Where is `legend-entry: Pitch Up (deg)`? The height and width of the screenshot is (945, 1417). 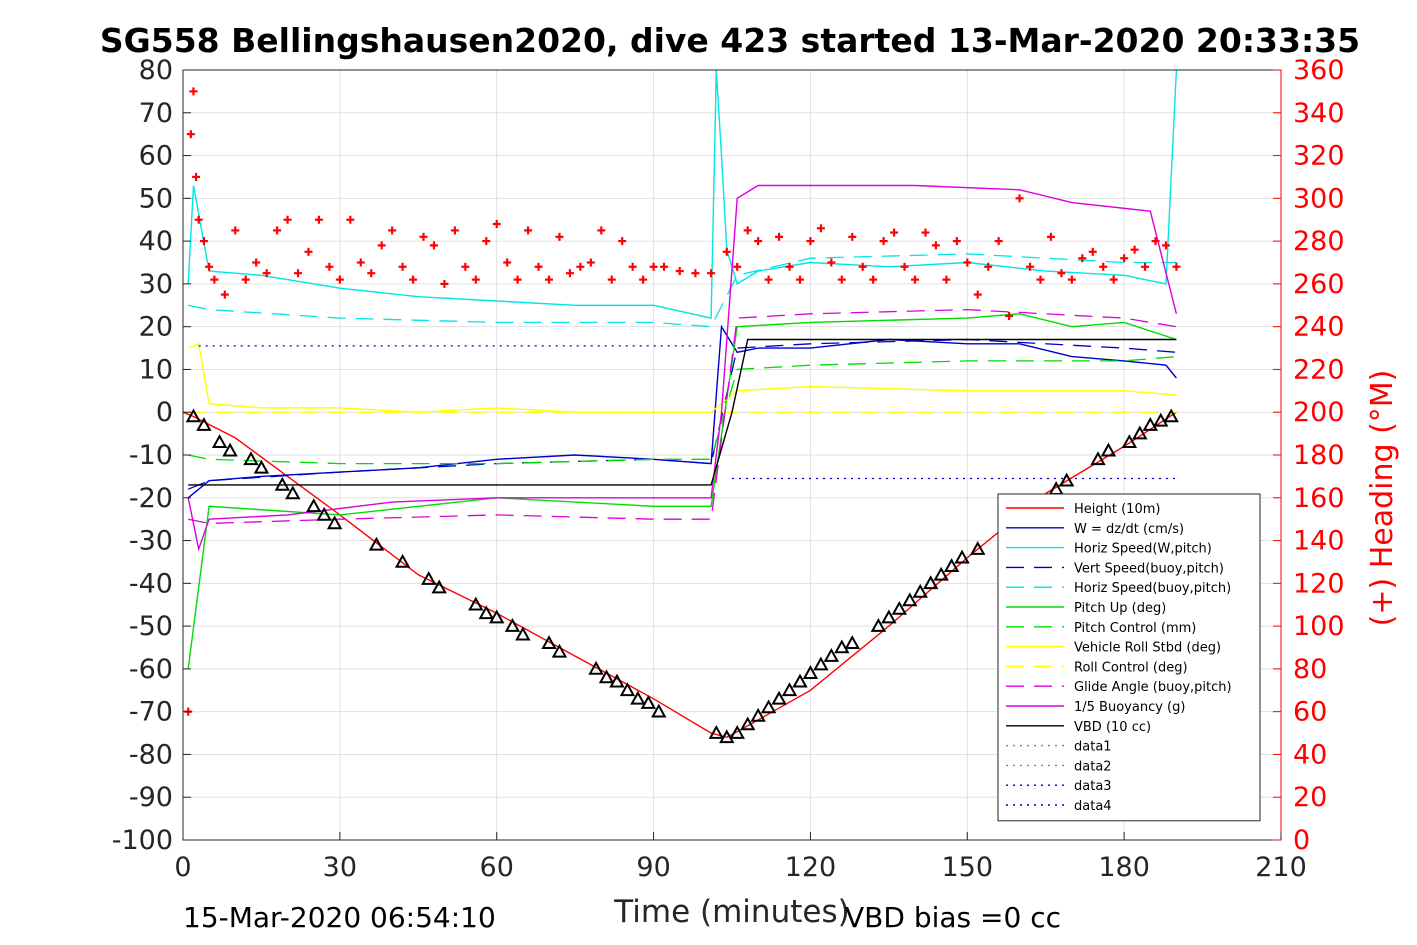
legend-entry: Pitch Up (deg) is located at coordinates (1086, 608).